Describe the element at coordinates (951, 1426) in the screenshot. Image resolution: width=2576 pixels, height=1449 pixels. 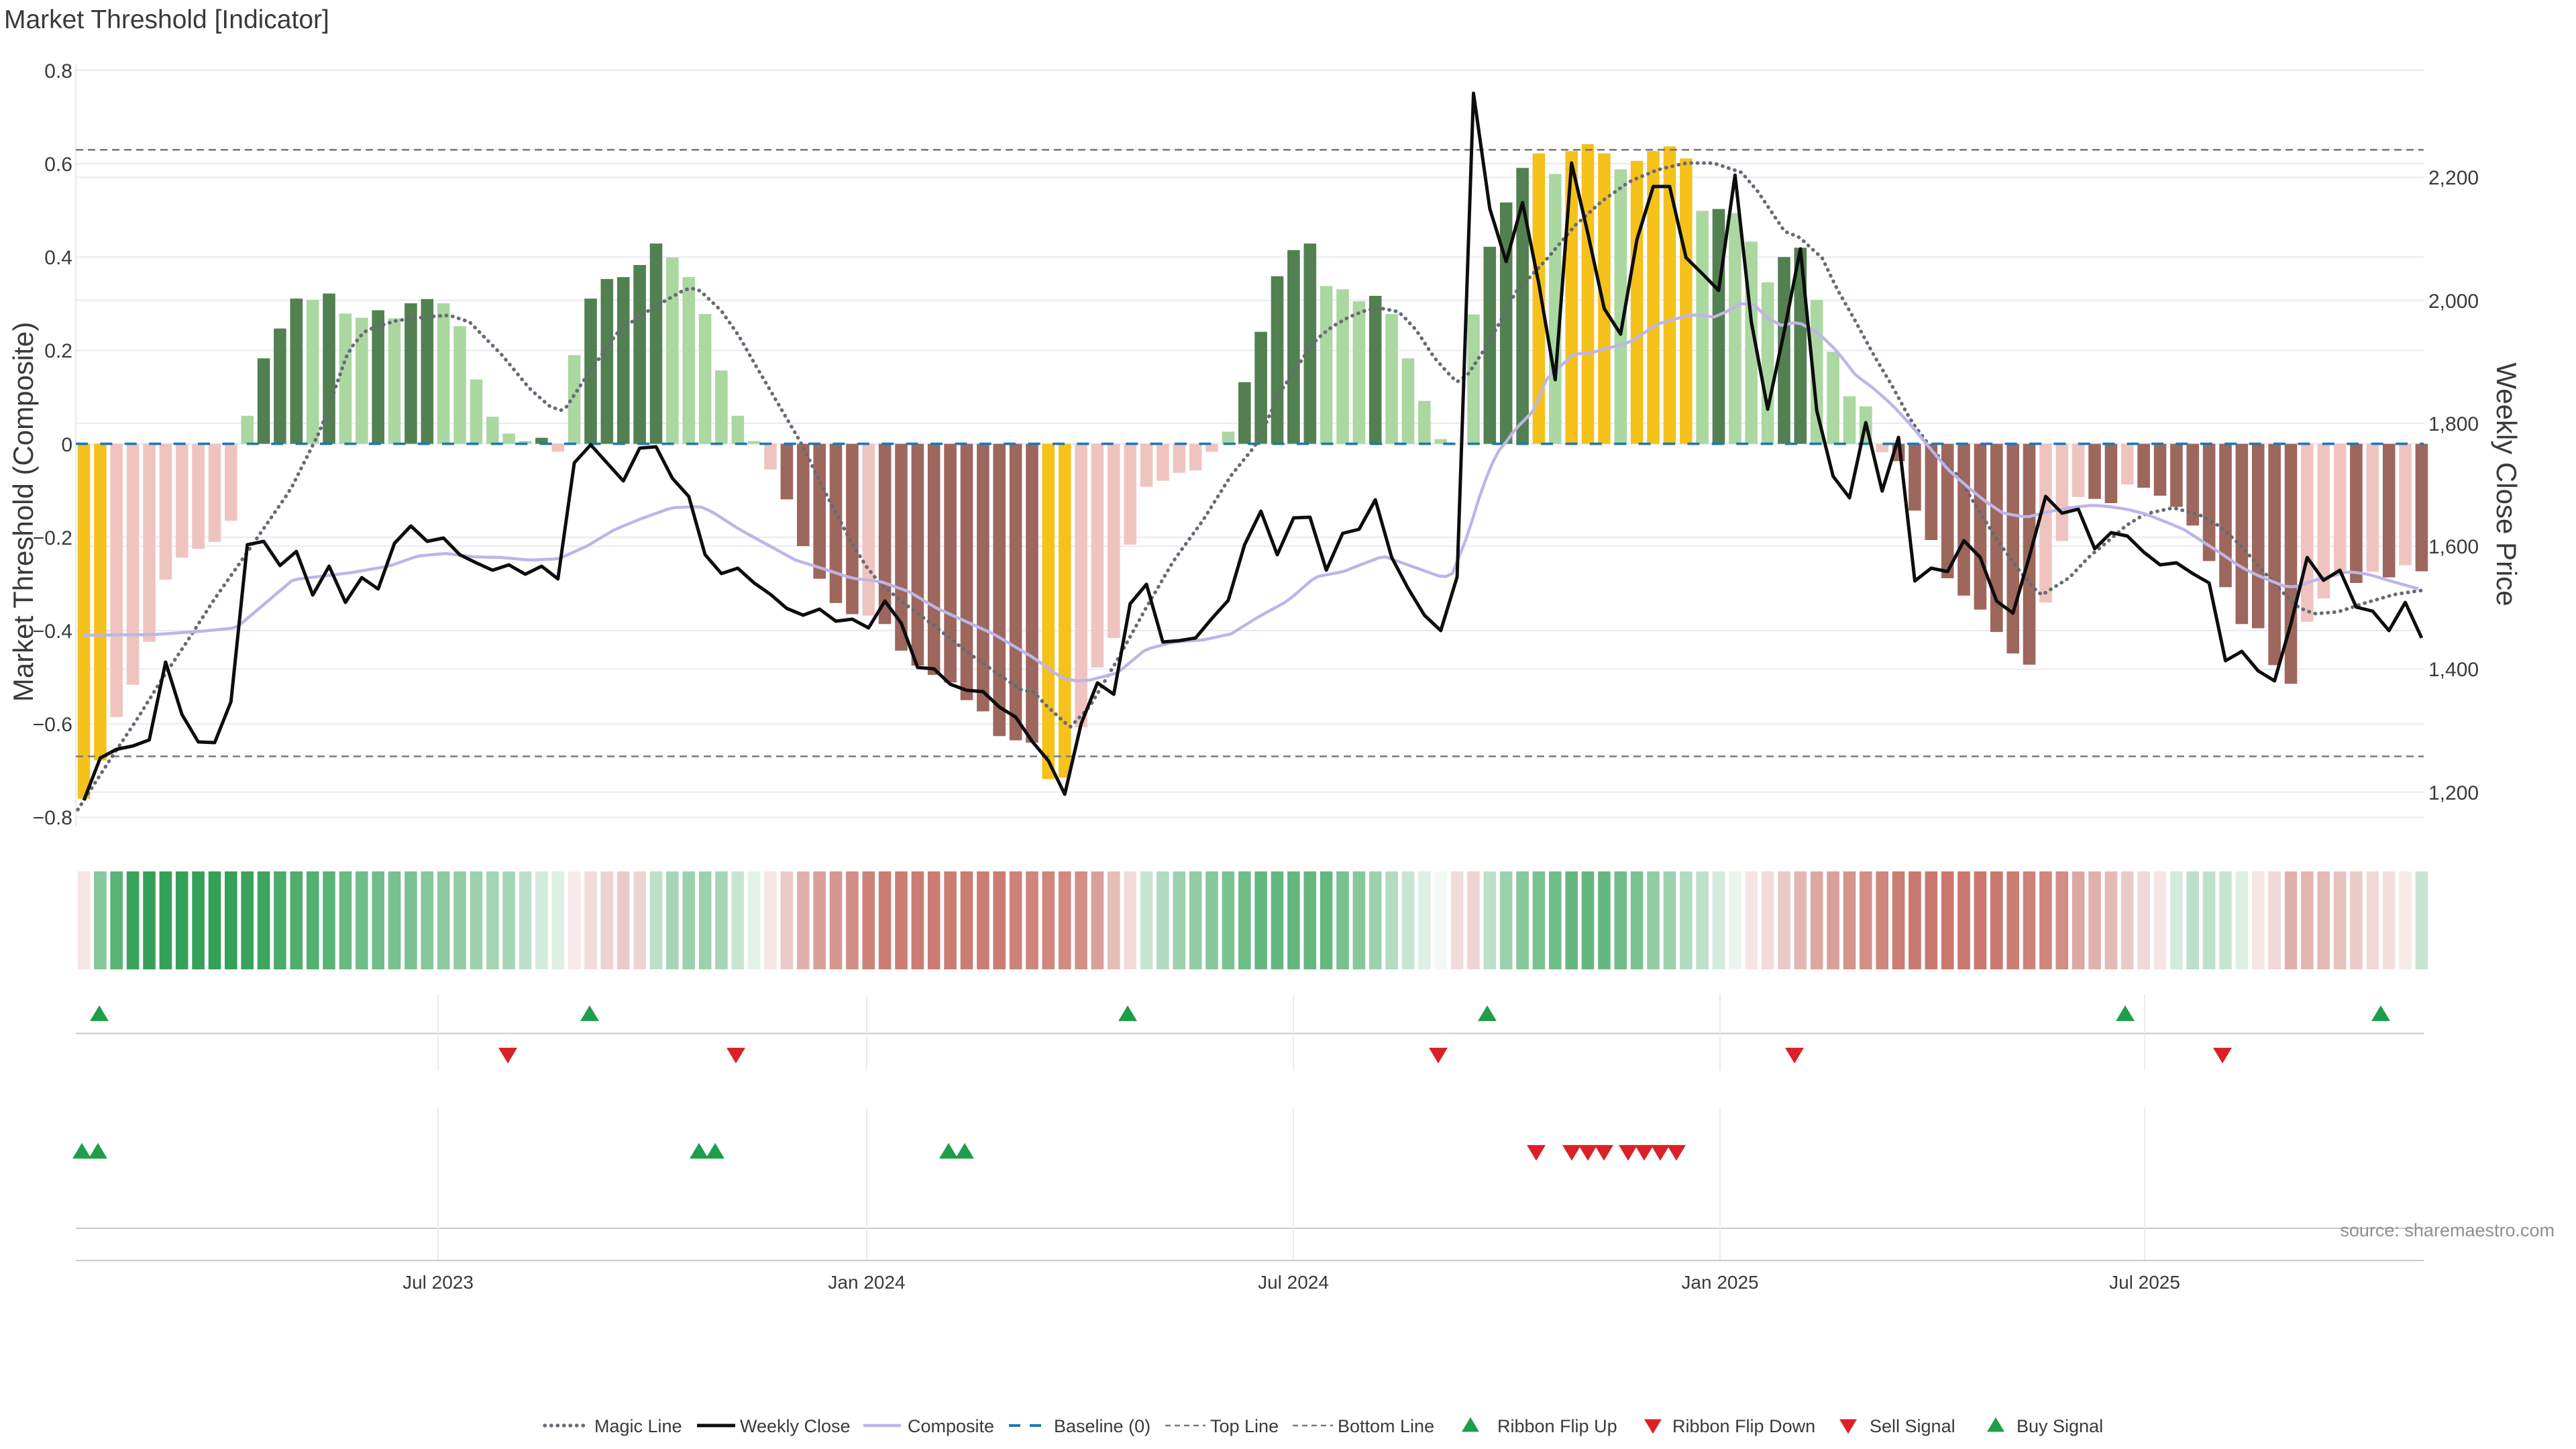
I see `svg-text: Composite` at that location.